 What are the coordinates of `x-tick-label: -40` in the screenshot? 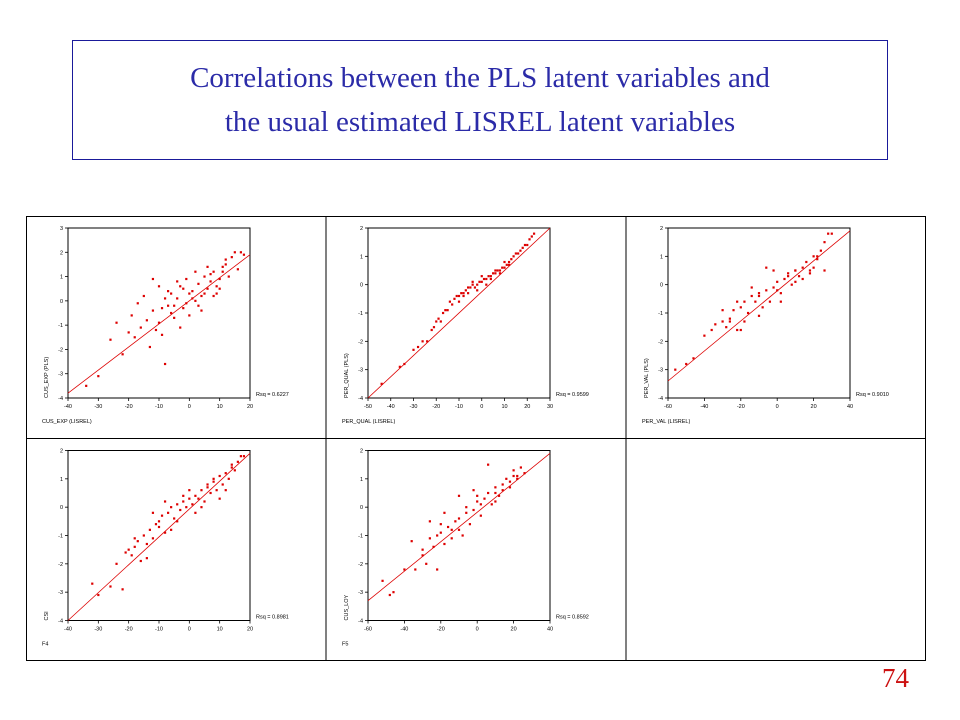 It's located at (404, 630).